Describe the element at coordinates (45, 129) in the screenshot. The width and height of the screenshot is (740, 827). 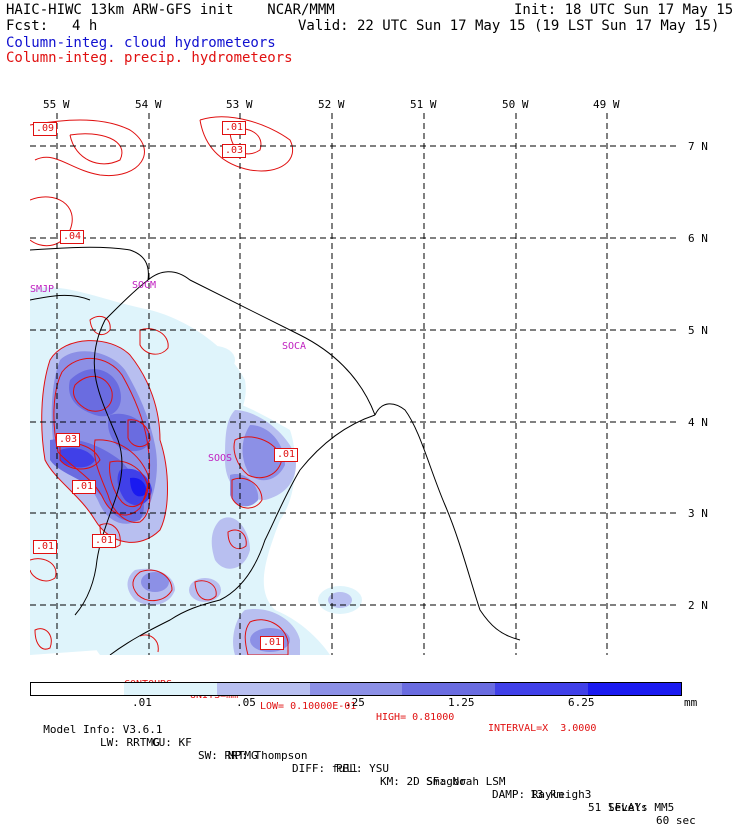
I see `contour-value-tag: .09` at that location.